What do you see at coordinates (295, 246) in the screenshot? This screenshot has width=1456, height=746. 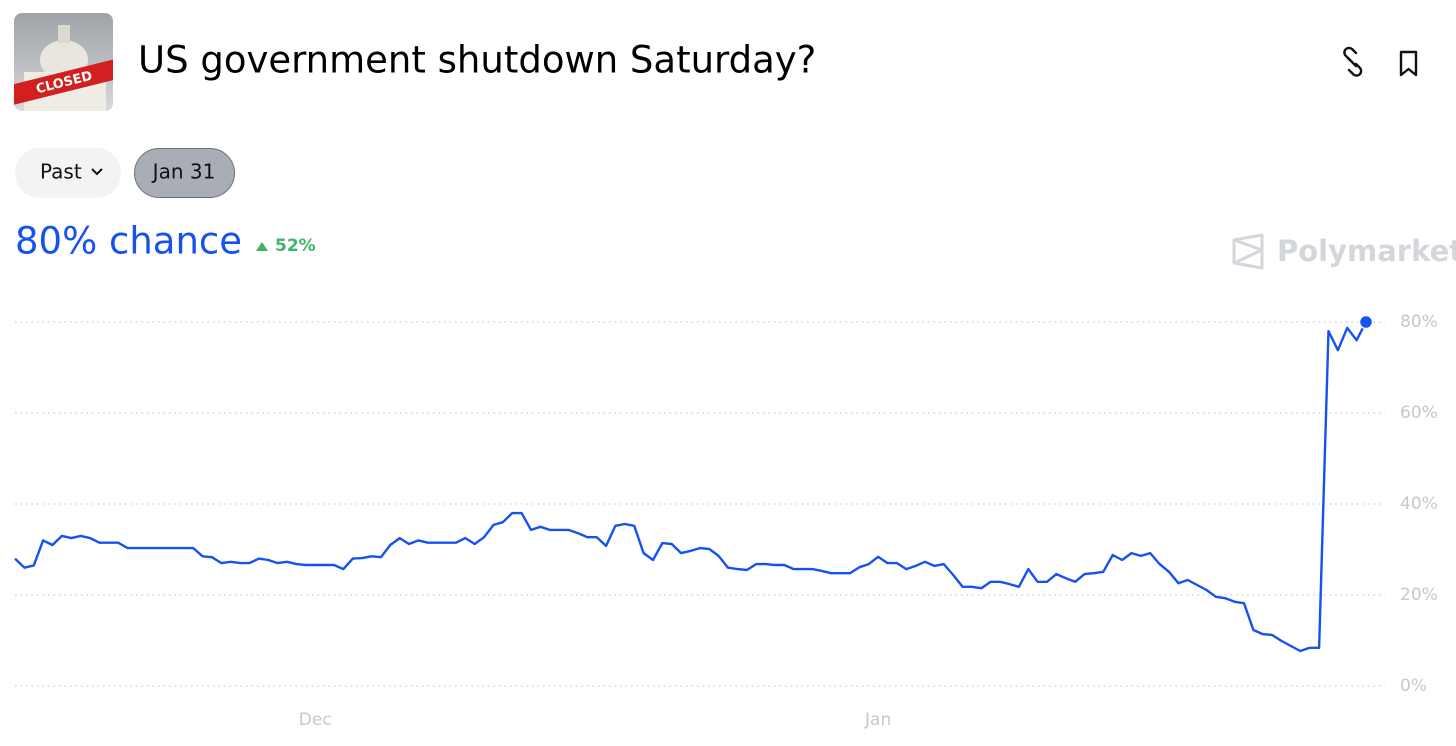 I see `change: 52%` at bounding box center [295, 246].